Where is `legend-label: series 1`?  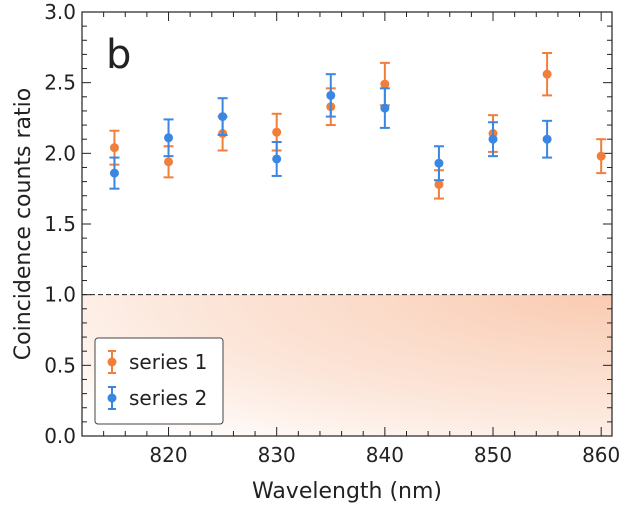 legend-label: series 1 is located at coordinates (168, 362).